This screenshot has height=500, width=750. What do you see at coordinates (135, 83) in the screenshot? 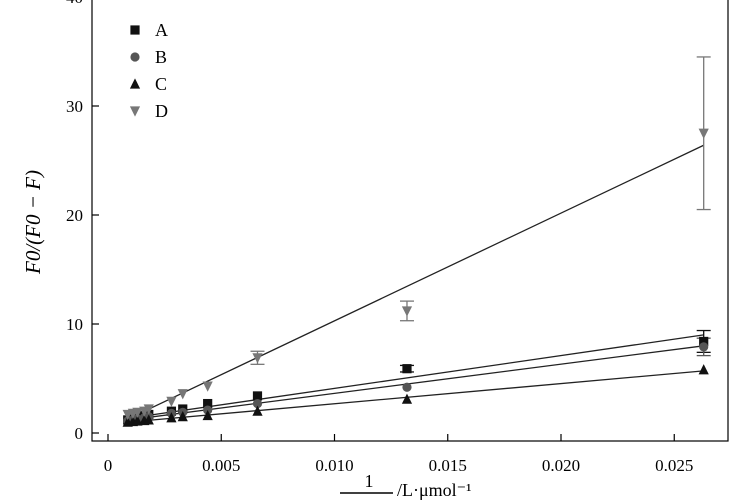
I see `legend-marker-c` at bounding box center [135, 83].